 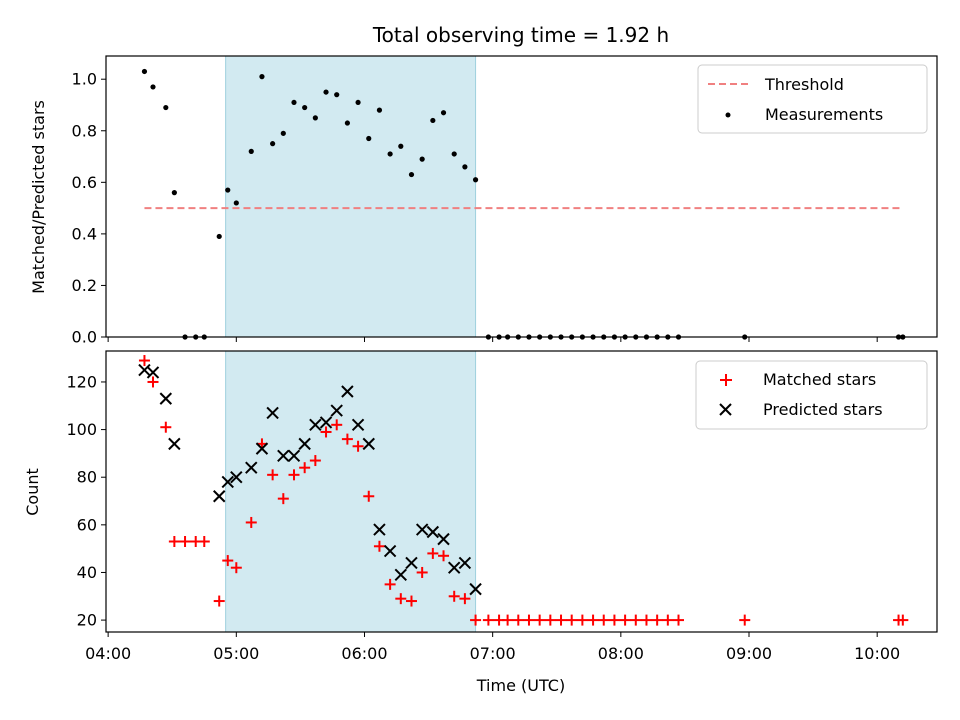 I want to click on legend-predicted-label: Predicted stars, so click(x=823, y=409).